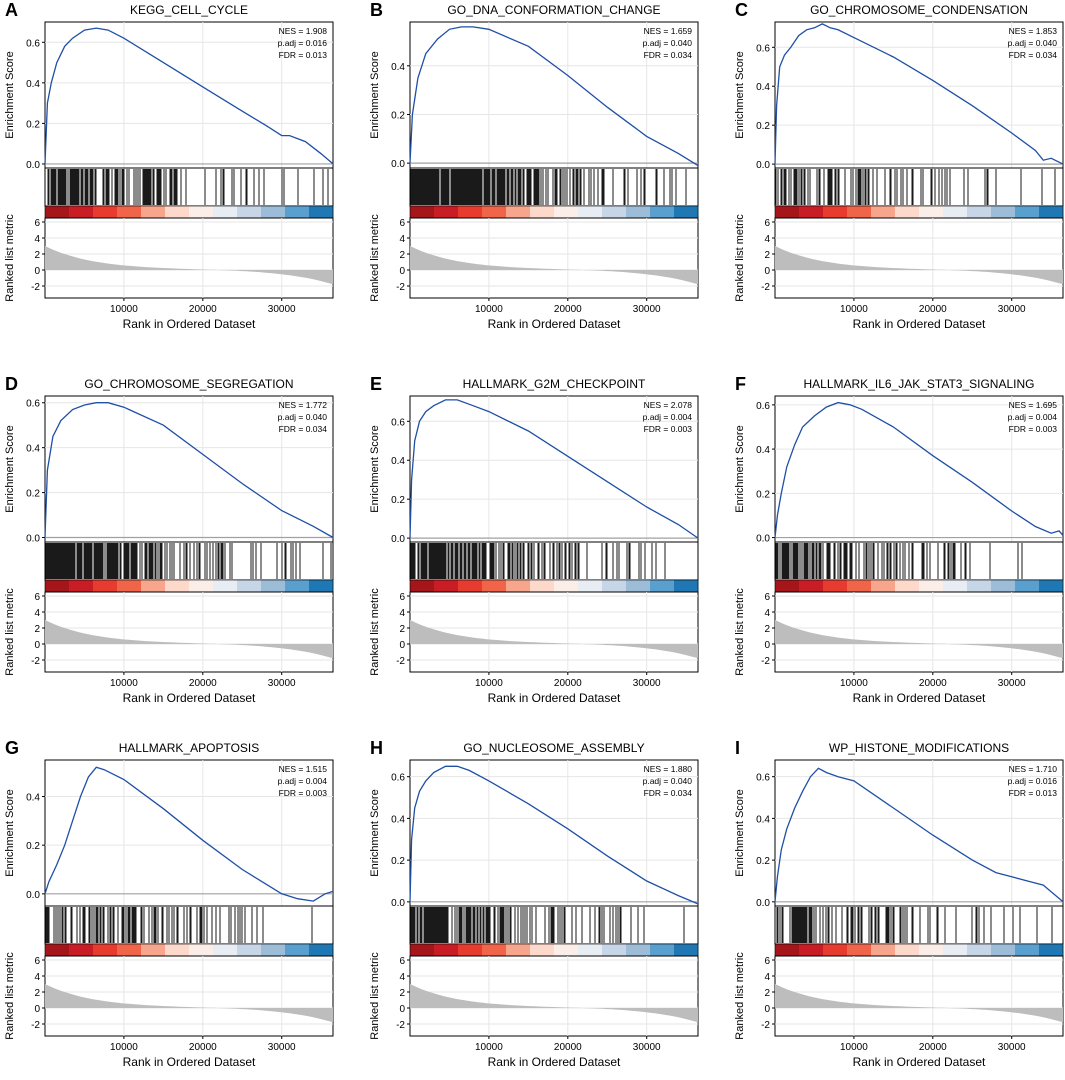  Describe the element at coordinates (919, 10) in the screenshot. I see `chart-title: GO_CHROMOSOME_CONDENSATION` at that location.